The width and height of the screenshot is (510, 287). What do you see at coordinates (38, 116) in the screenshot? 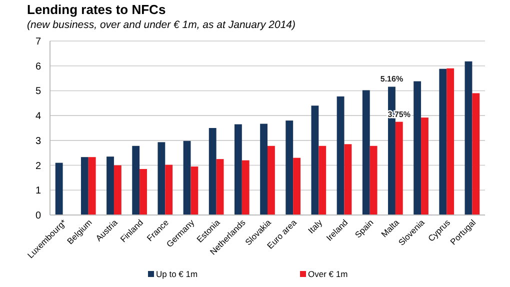
I see `y-tick-label: 4` at bounding box center [38, 116].